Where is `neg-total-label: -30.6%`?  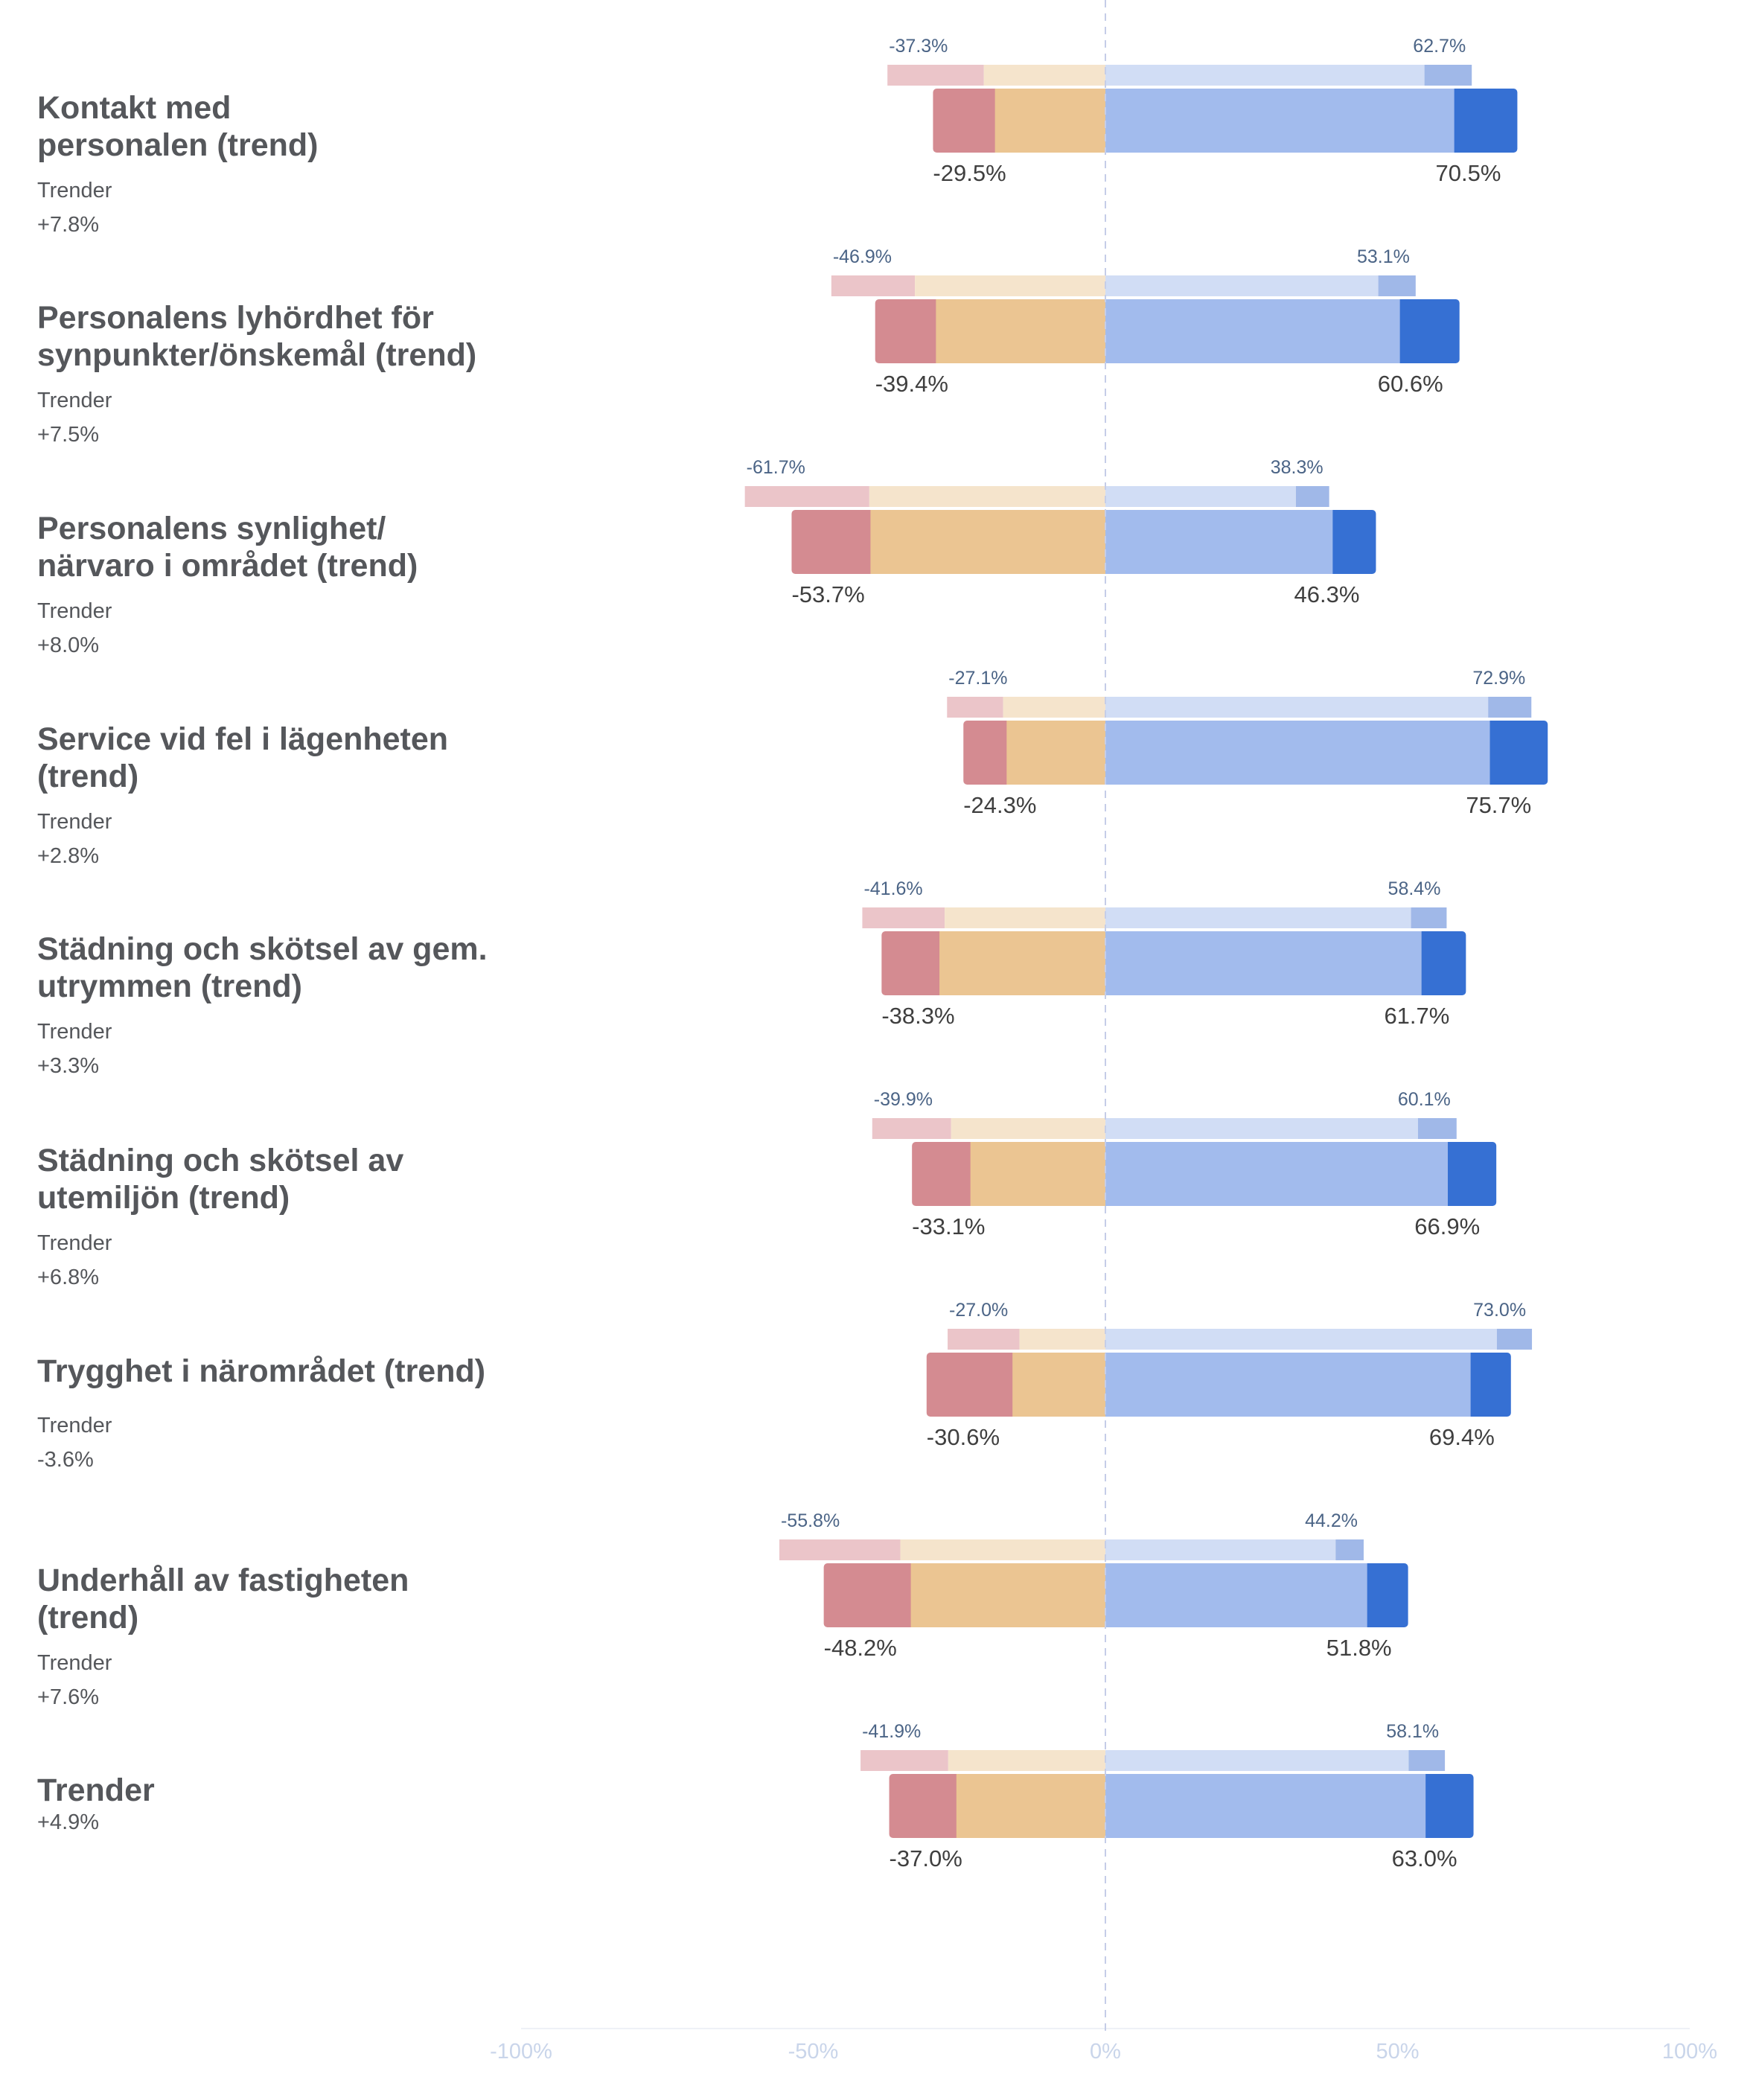 neg-total-label: -30.6% is located at coordinates (963, 1437).